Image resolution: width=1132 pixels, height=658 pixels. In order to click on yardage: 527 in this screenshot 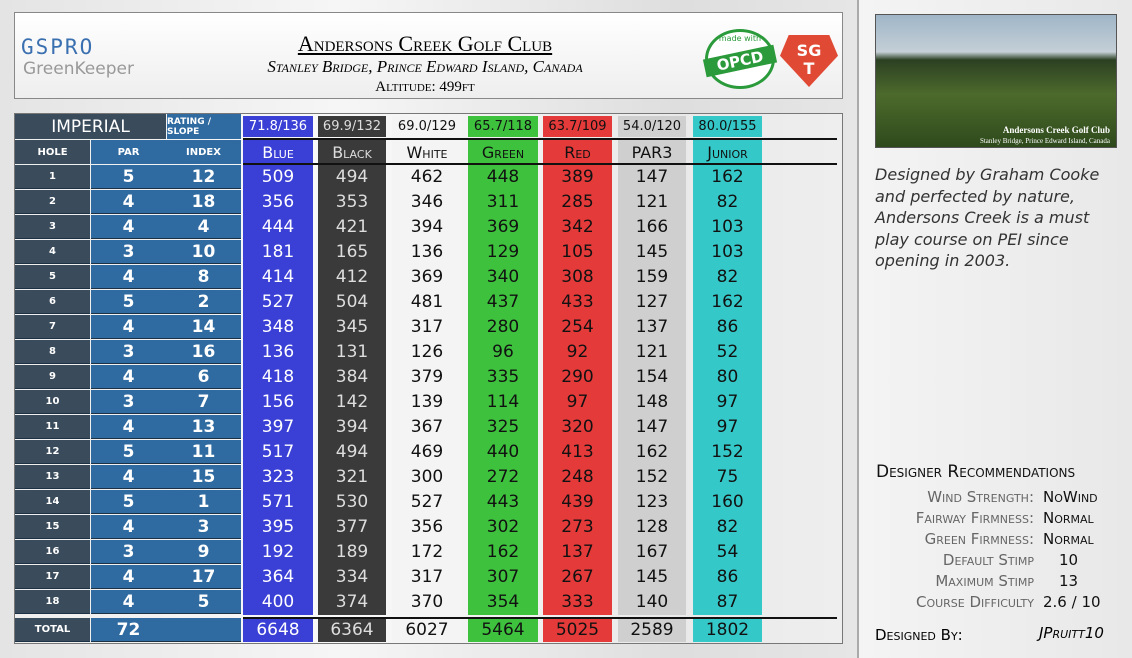, I will do `click(427, 502)`.